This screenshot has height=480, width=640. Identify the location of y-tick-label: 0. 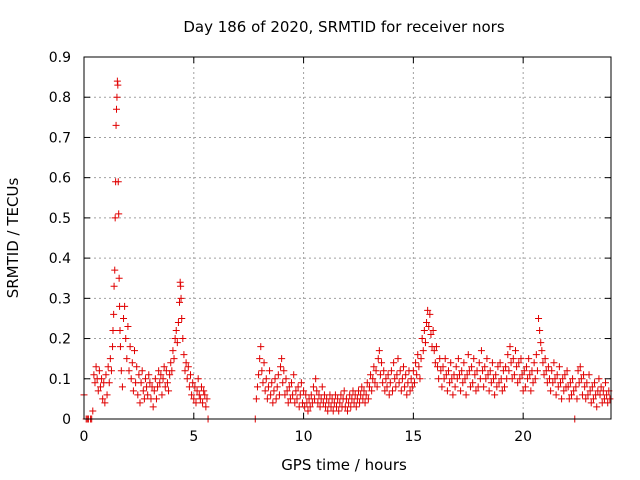
(66, 420).